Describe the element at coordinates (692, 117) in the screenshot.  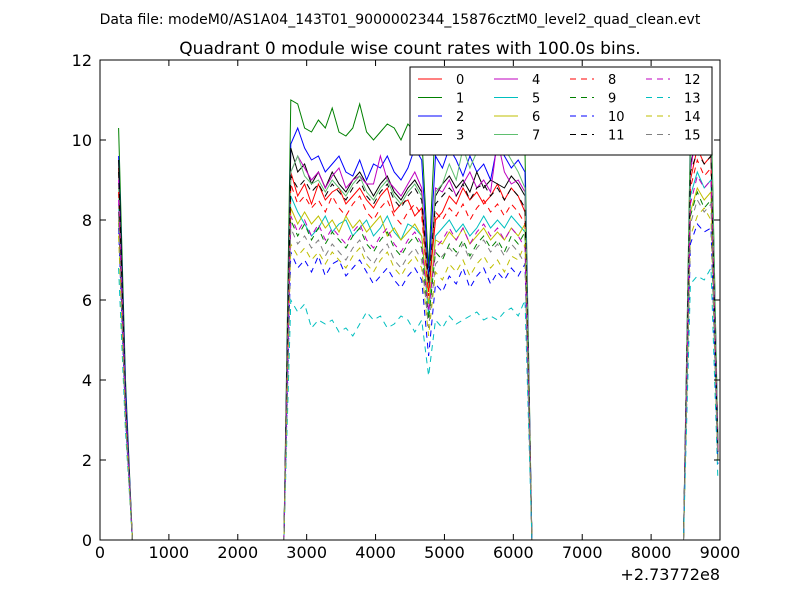
I see `legend-label-14: 14` at that location.